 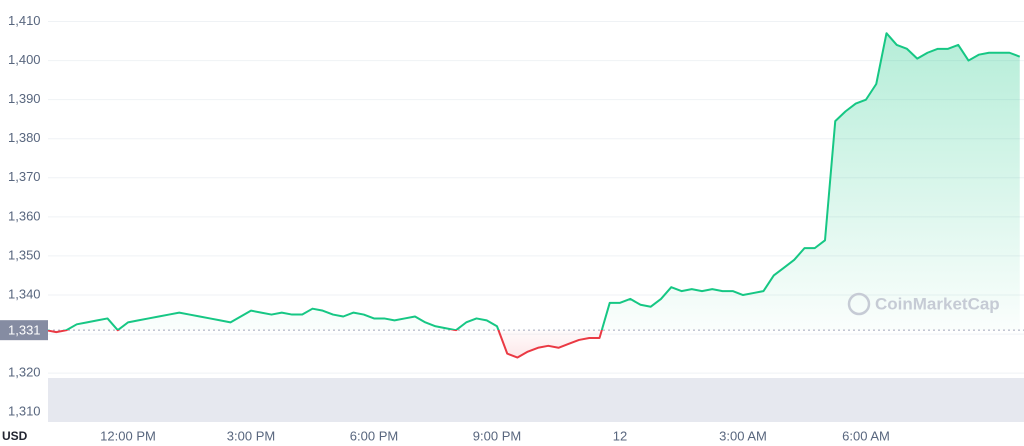 I want to click on x-tick-label: 12:00 PM, so click(x=128, y=435).